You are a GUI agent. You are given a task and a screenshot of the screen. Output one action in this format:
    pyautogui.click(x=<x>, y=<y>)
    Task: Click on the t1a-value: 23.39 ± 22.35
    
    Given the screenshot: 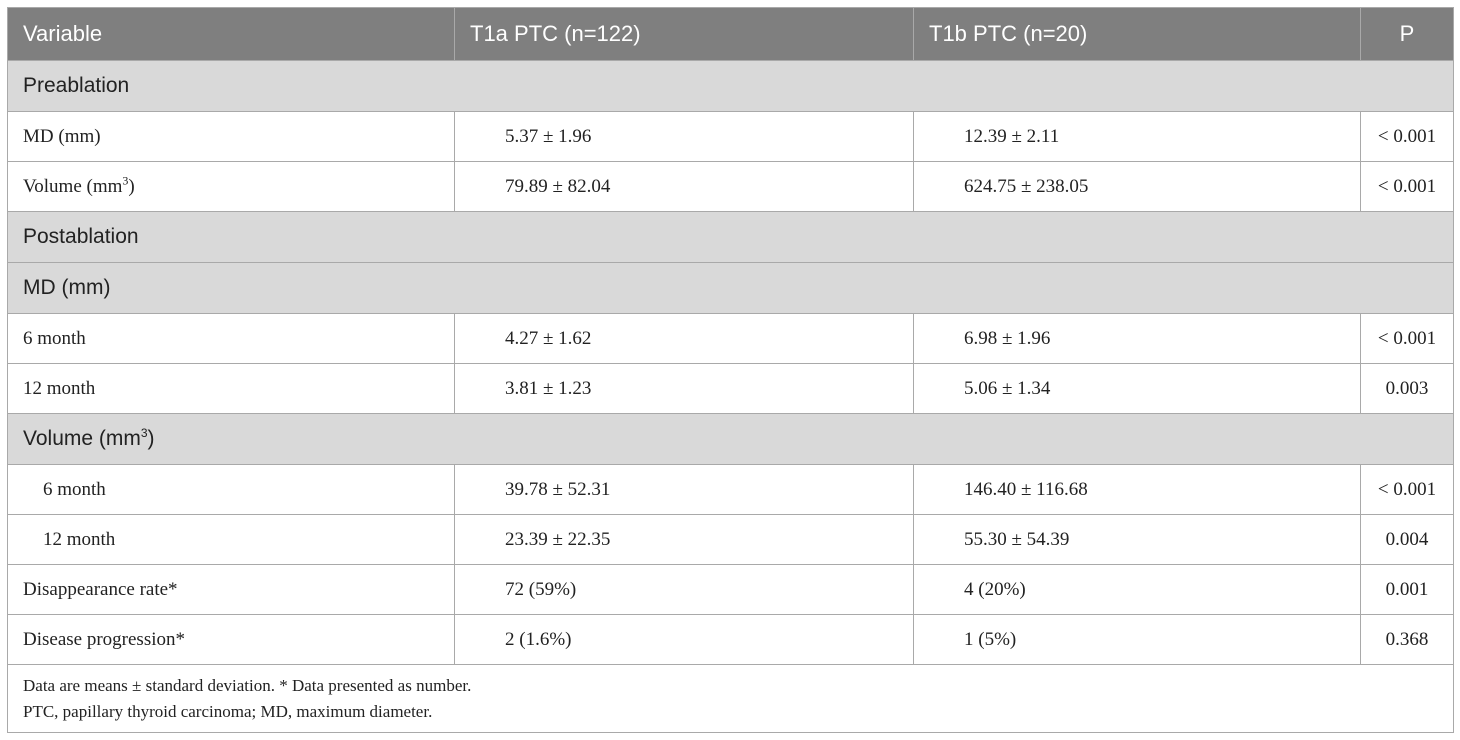 What is the action you would take?
    pyautogui.click(x=684, y=539)
    